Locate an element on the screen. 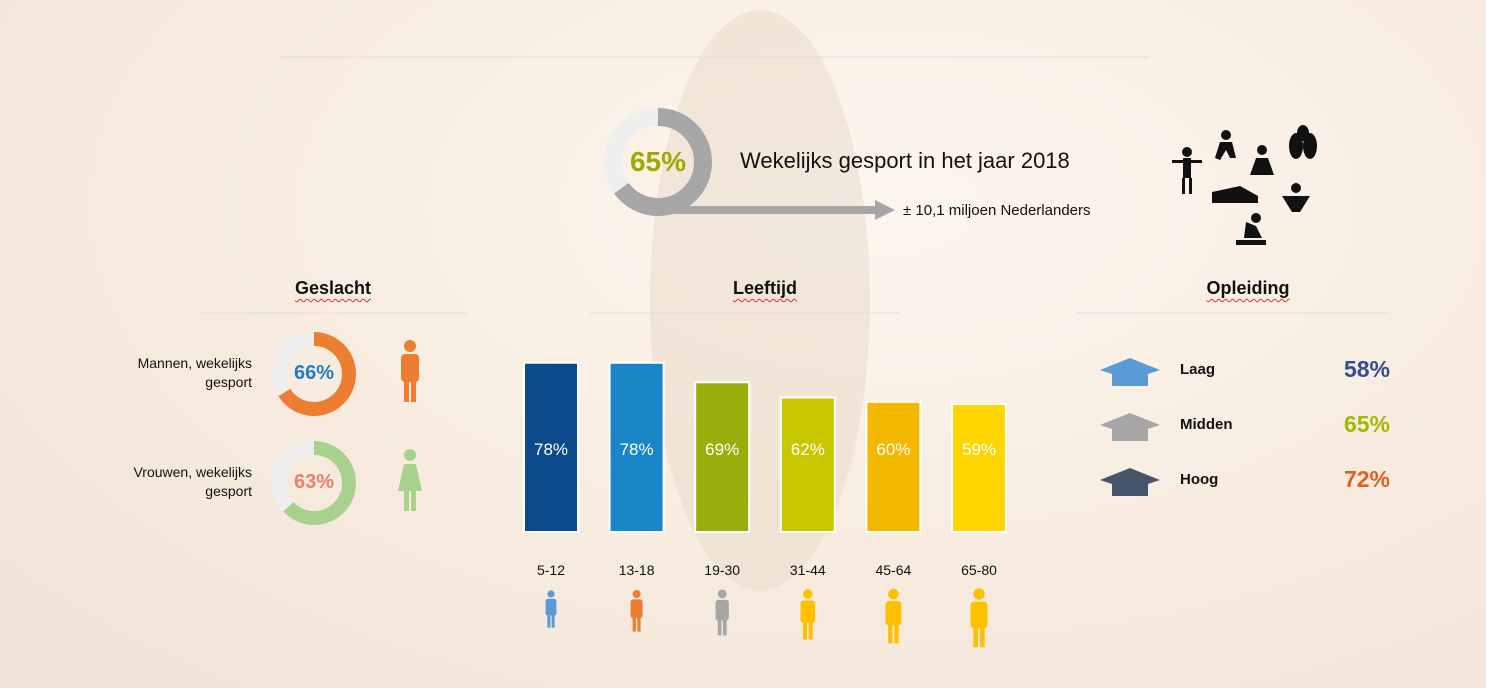 Image resolution: width=1486 pixels, height=688 pixels. section-title: Opleiding is located at coordinates (1248, 288).